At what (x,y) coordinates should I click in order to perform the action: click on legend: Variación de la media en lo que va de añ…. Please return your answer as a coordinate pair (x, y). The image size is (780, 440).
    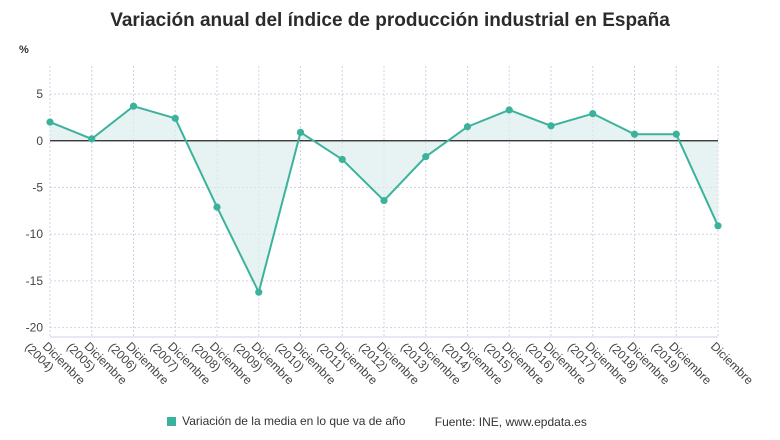
    Looking at the image, I should click on (390, 421).